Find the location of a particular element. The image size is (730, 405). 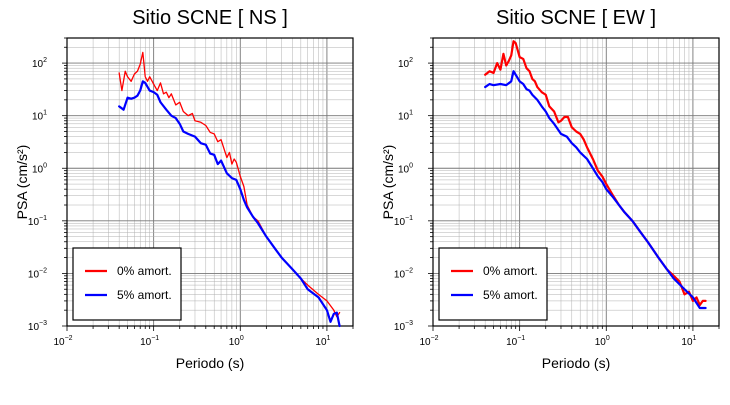

chart-title: Sitio SCNE [ NS ] is located at coordinates (210, 18).